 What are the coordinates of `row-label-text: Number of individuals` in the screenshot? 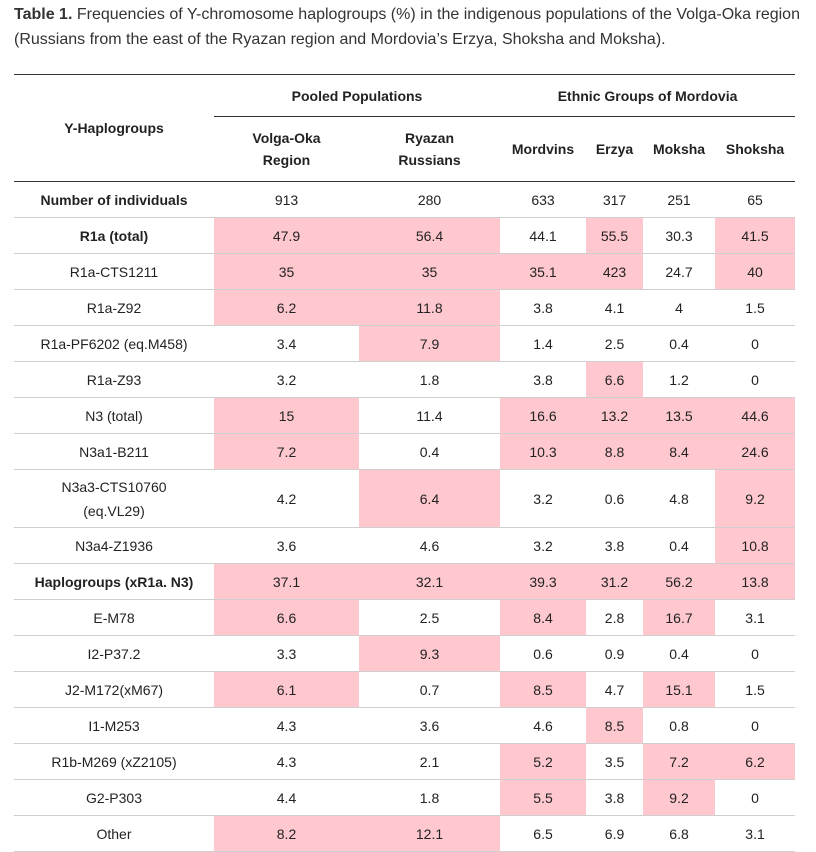 It's located at (114, 199).